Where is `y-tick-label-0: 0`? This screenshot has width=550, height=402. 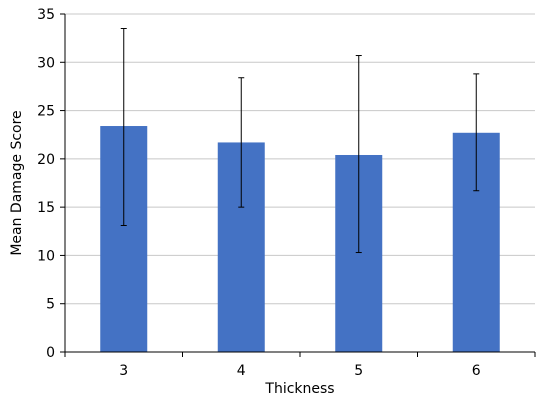
y-tick-label-0: 0 is located at coordinates (50, 353).